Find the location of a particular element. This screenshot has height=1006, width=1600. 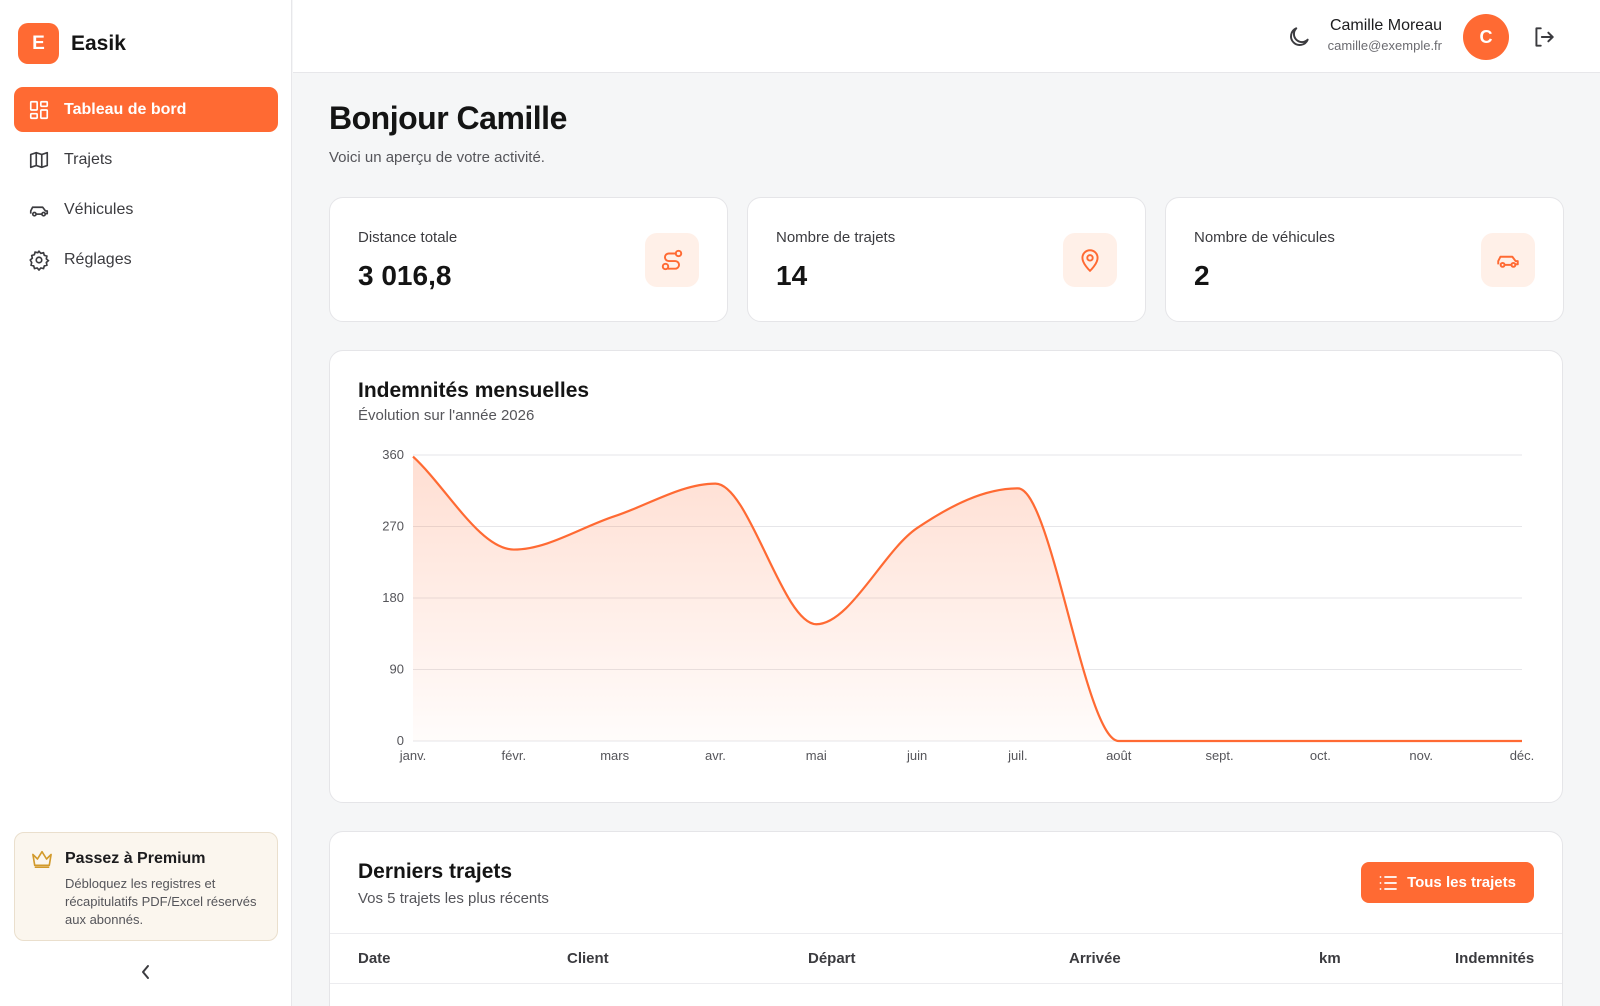

sidebar-item-reglages: Réglages is located at coordinates (146, 259).